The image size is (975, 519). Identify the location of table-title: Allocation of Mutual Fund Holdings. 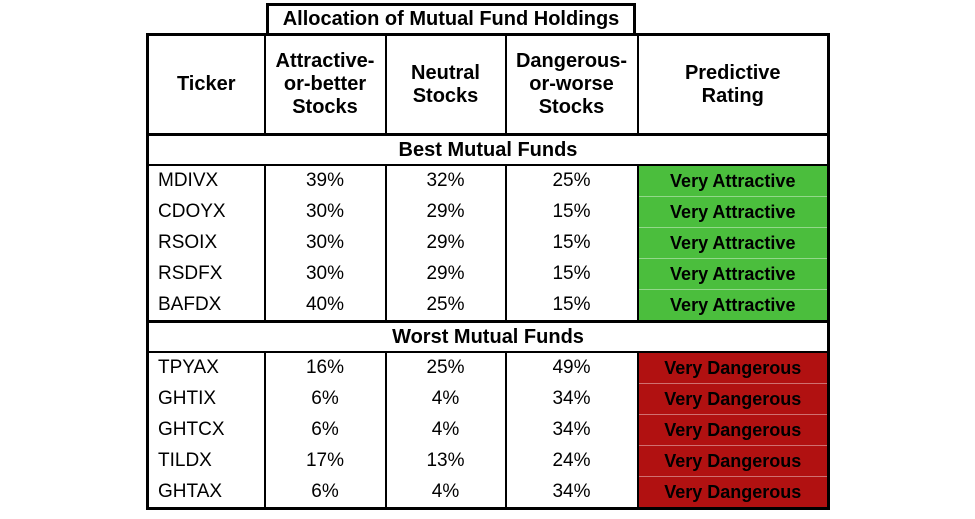
(451, 18).